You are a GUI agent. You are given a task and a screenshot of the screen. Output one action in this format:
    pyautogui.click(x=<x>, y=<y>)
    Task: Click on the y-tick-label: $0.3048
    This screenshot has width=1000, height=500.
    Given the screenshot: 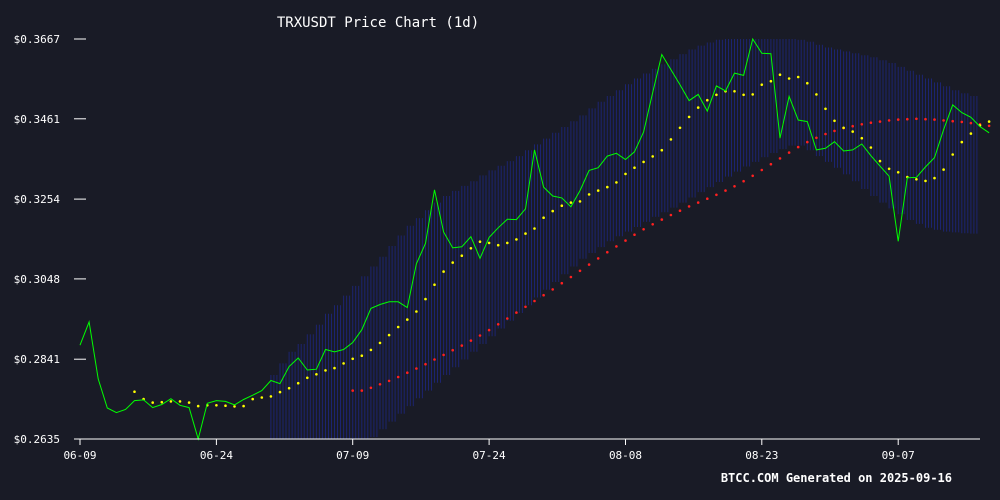 What is the action you would take?
    pyautogui.click(x=37, y=279)
    